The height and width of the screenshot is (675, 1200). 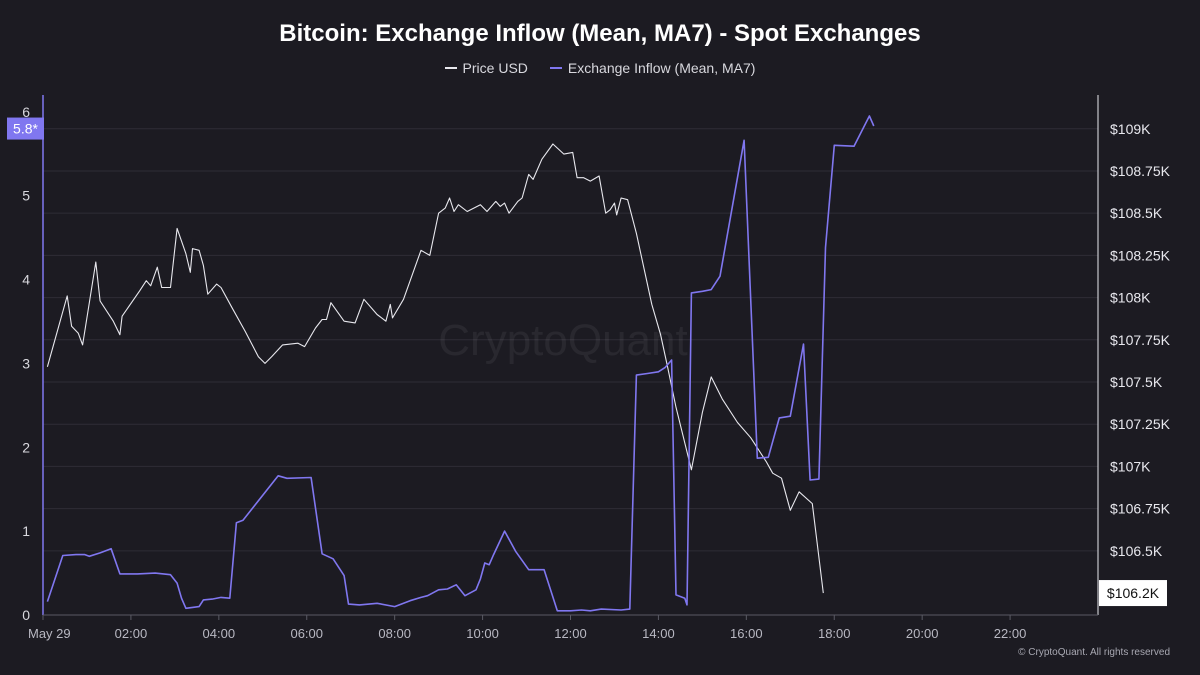 I want to click on y-right-tick-label: $108K, so click(x=1130, y=298).